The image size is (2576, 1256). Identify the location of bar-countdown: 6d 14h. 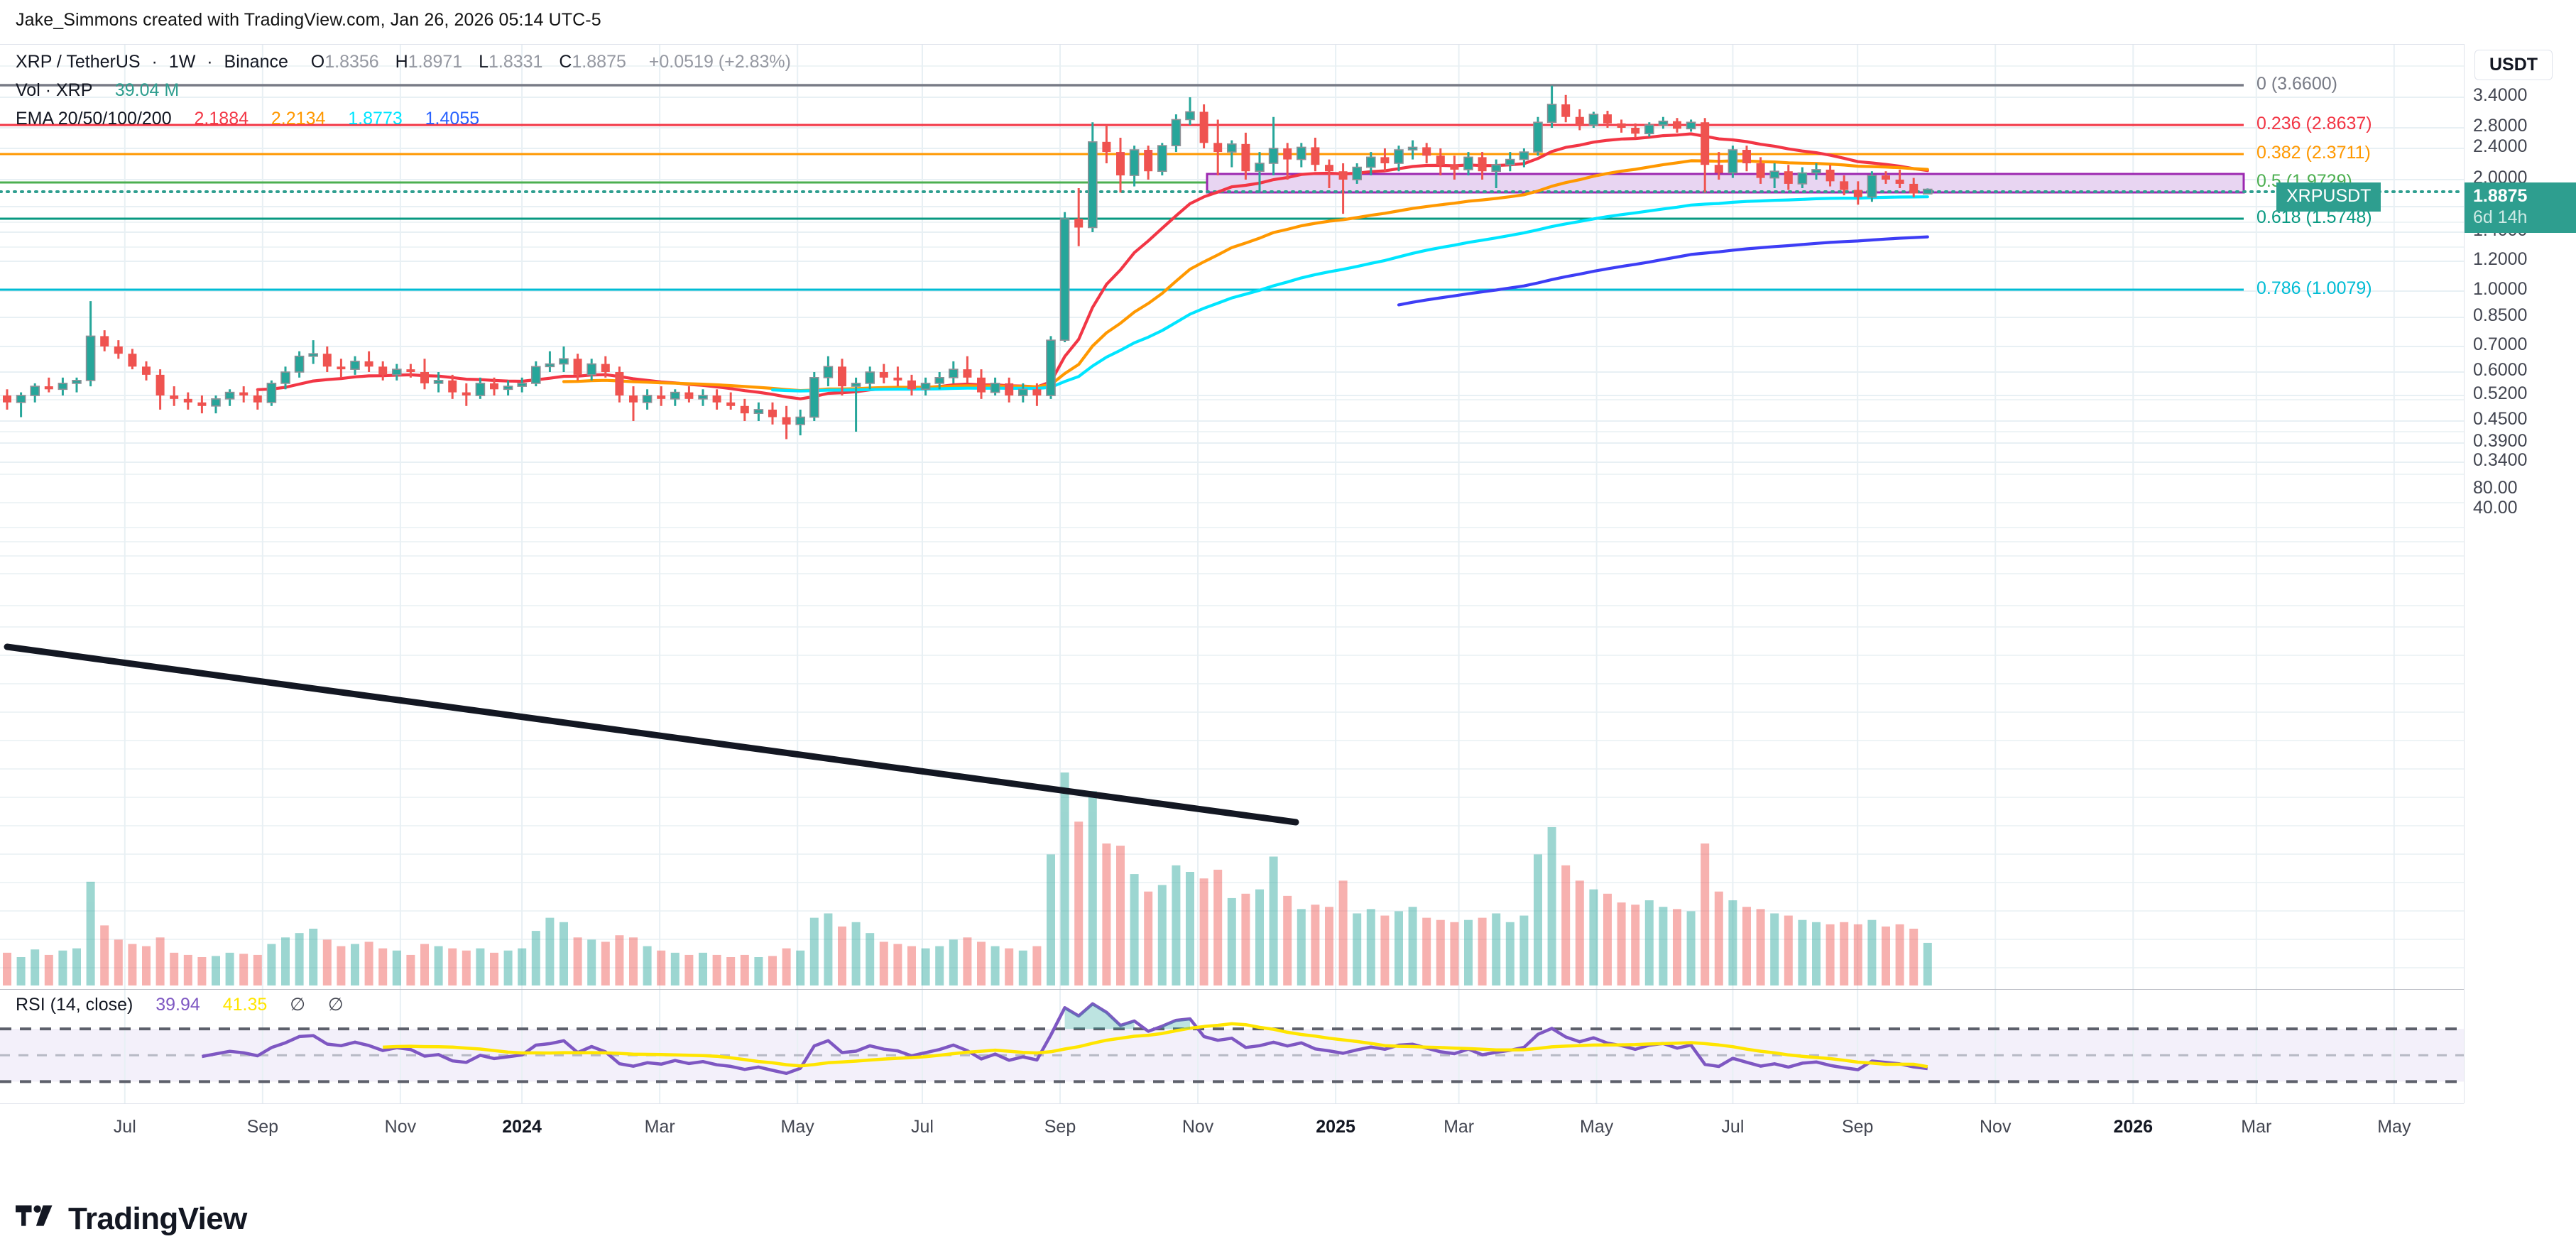
(2500, 217).